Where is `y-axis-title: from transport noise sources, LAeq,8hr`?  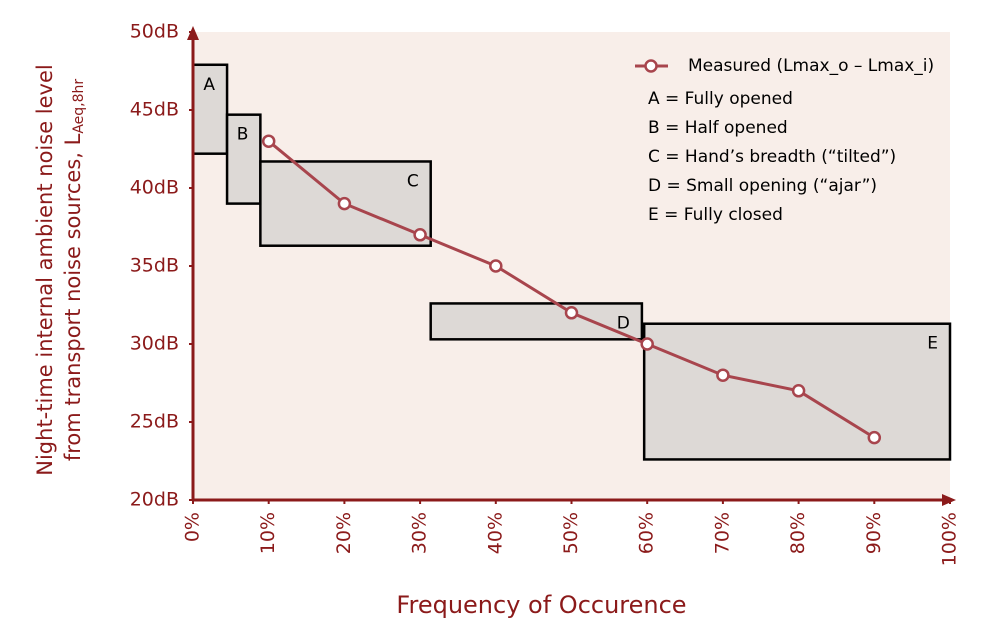
y-axis-title: from transport noise sources, LAeq,8hr is located at coordinates (74, 270).